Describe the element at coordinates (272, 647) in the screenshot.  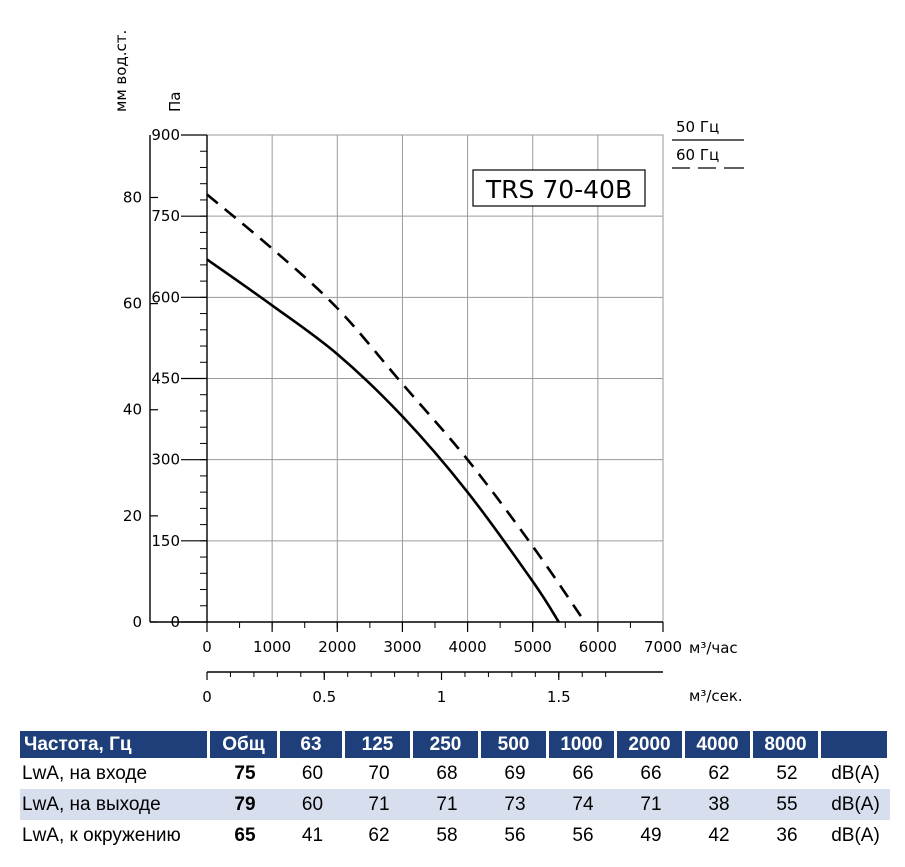
I see `x-tick-label: 1000` at that location.